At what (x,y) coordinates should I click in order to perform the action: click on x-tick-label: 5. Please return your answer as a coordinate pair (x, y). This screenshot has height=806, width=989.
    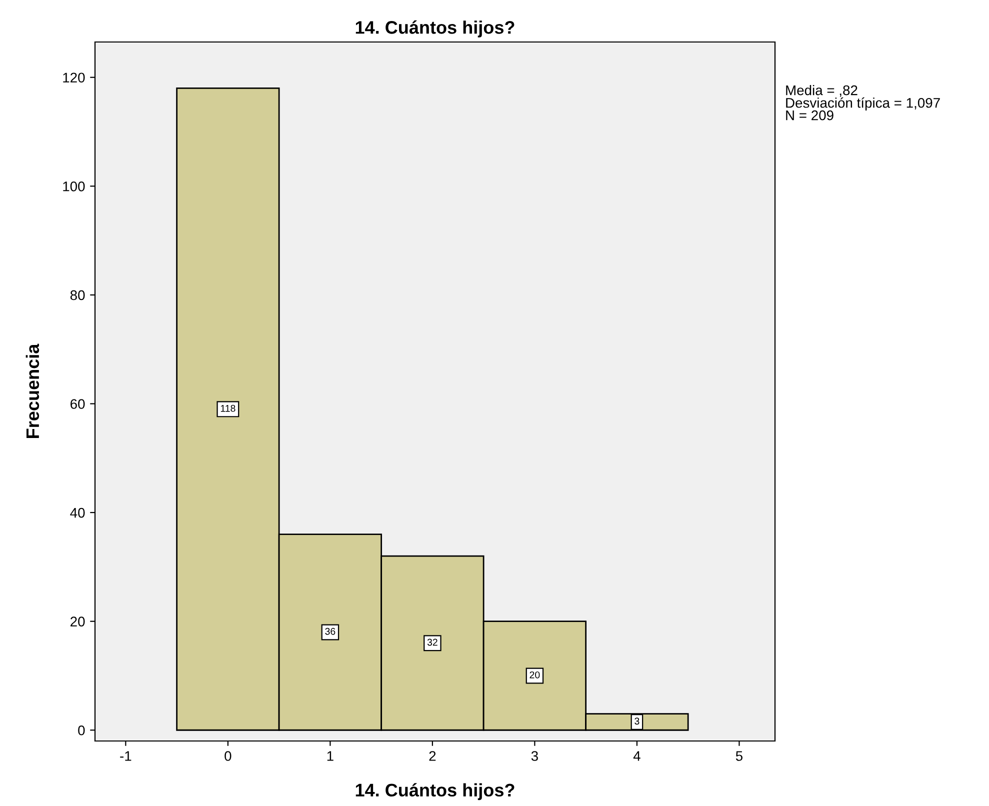
    Looking at the image, I should click on (739, 756).